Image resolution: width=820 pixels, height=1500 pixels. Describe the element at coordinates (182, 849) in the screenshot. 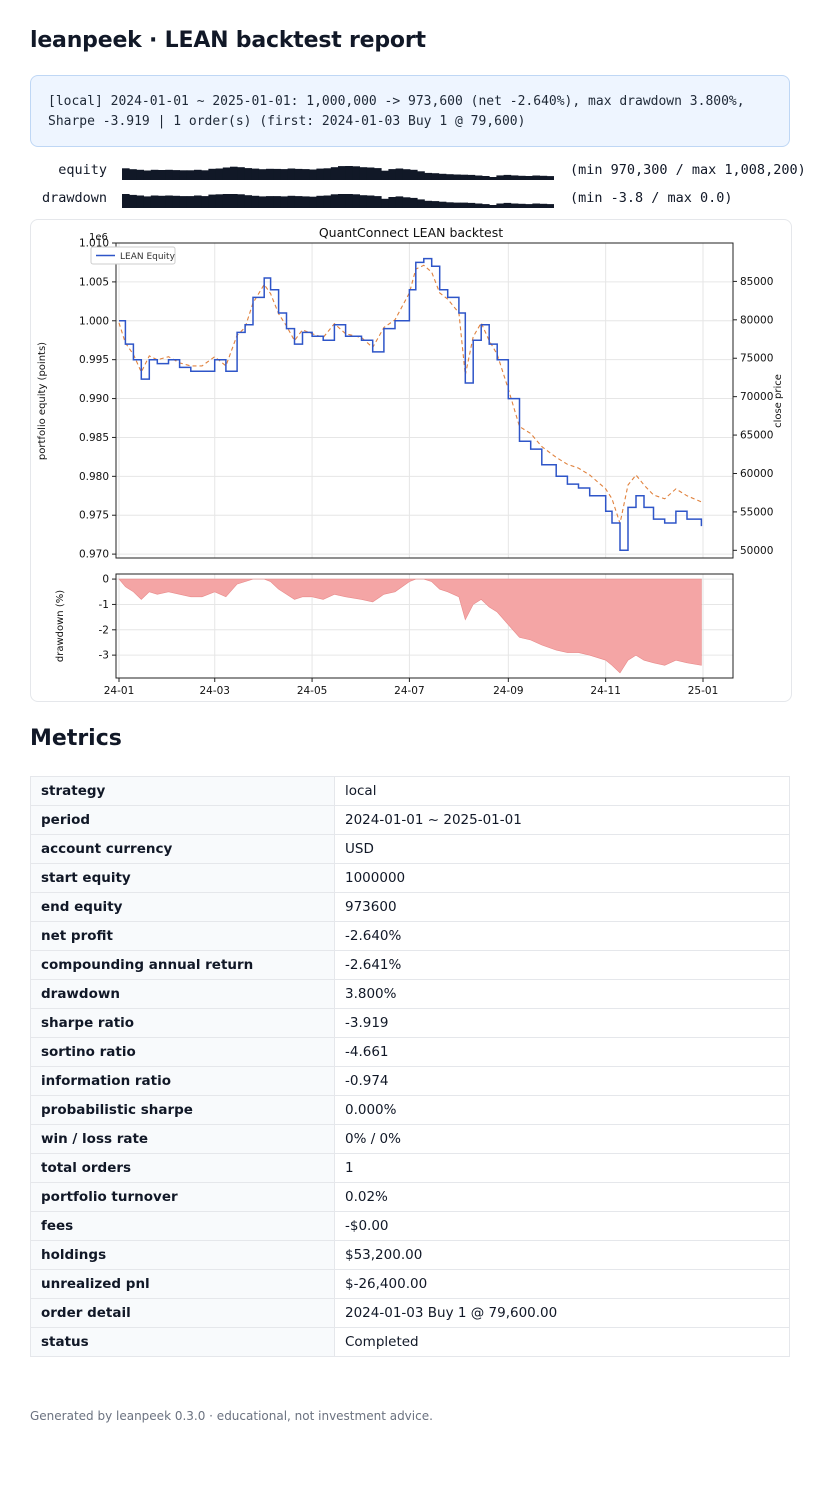

I see `metric-key: account currency` at that location.